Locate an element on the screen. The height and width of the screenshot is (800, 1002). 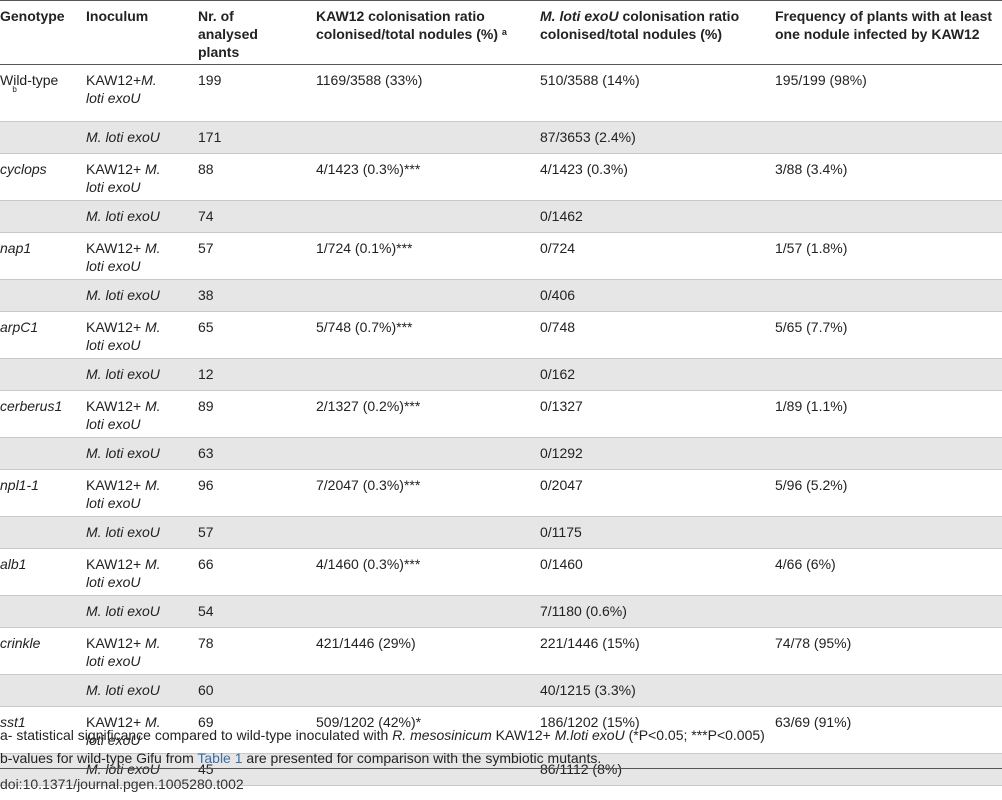
mloti-ratio-cell: 87/3653 (2.4%) is located at coordinates (588, 137).